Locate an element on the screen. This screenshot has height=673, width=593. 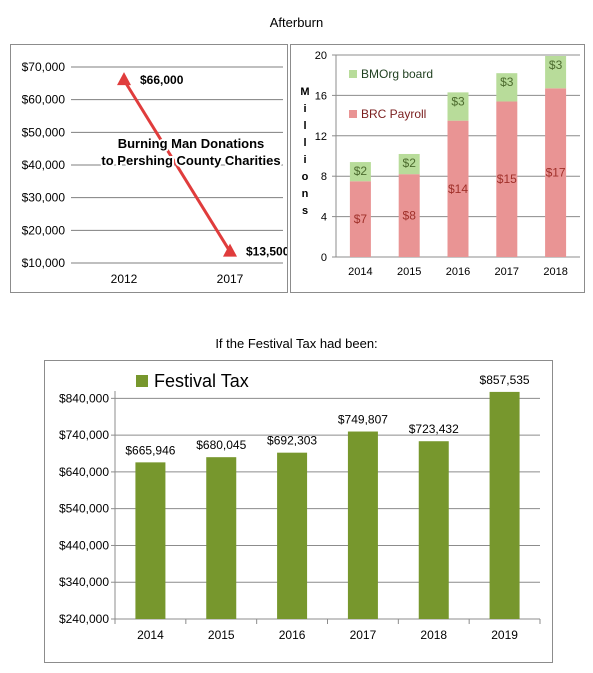
y-axis-label: o is located at coordinates (305, 177).